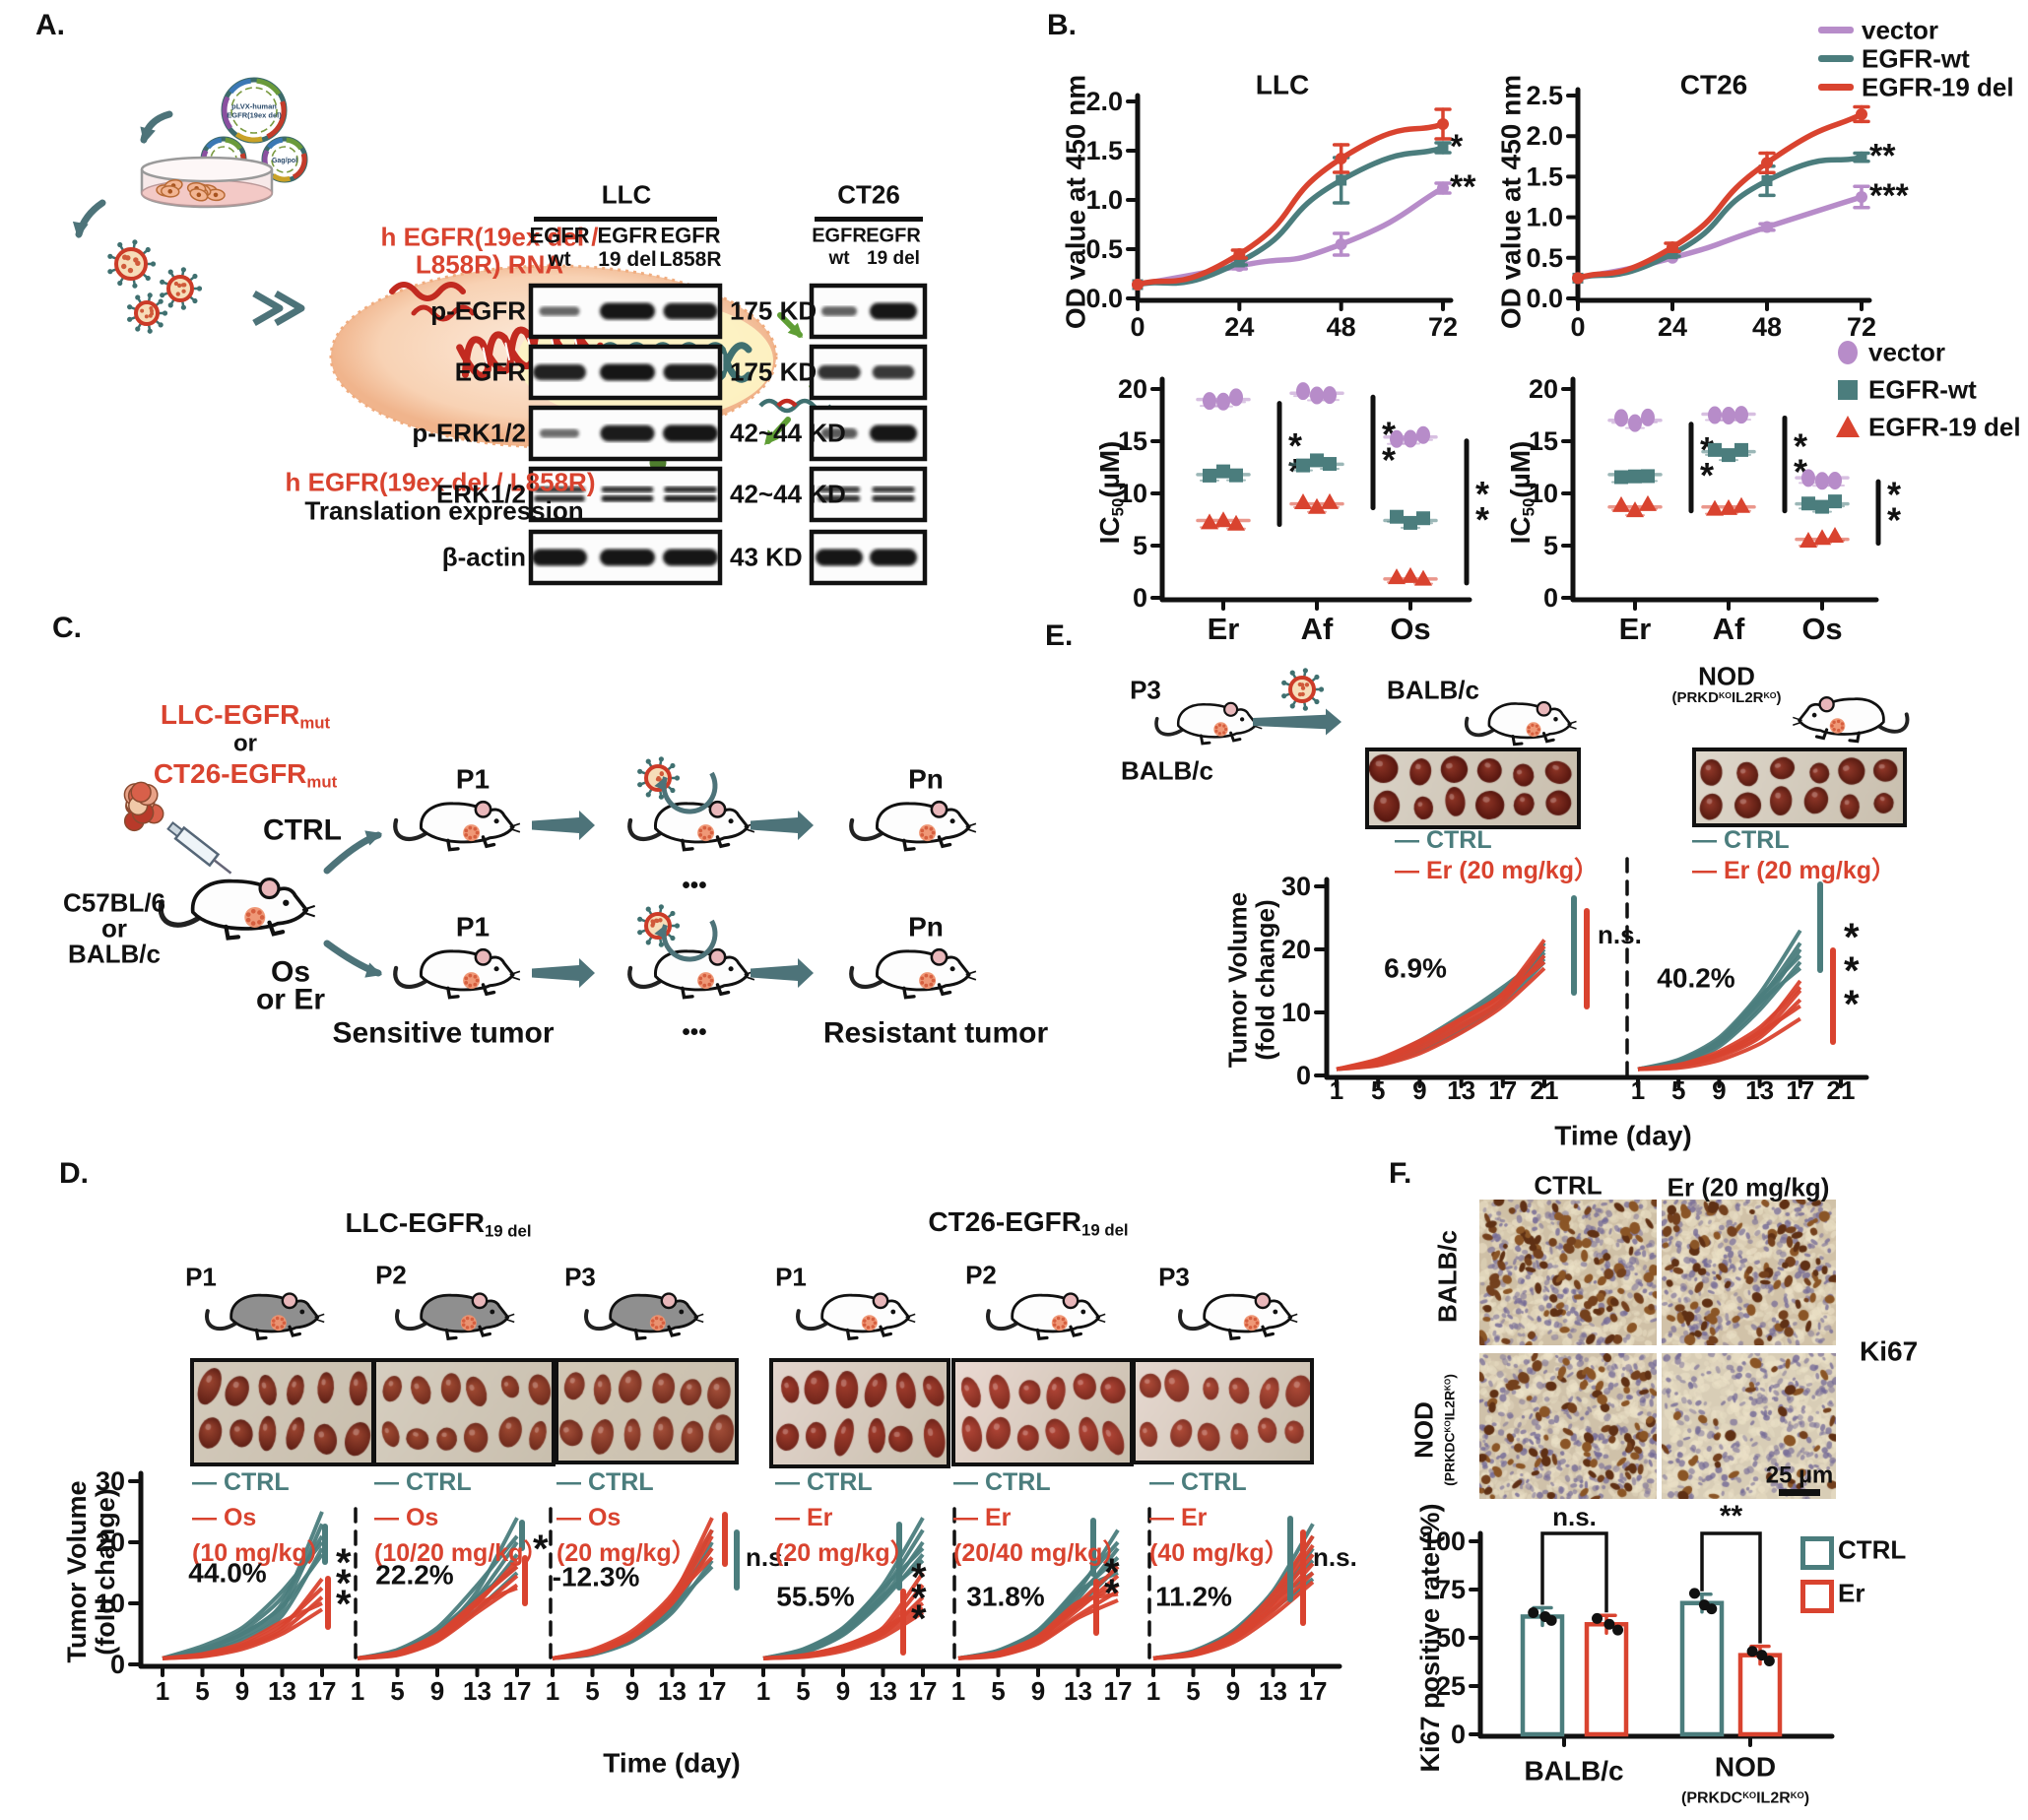 This screenshot has width=2028, height=1820. What do you see at coordinates (406, 1517) in the screenshot?
I see `d-legend-drug: — Os` at bounding box center [406, 1517].